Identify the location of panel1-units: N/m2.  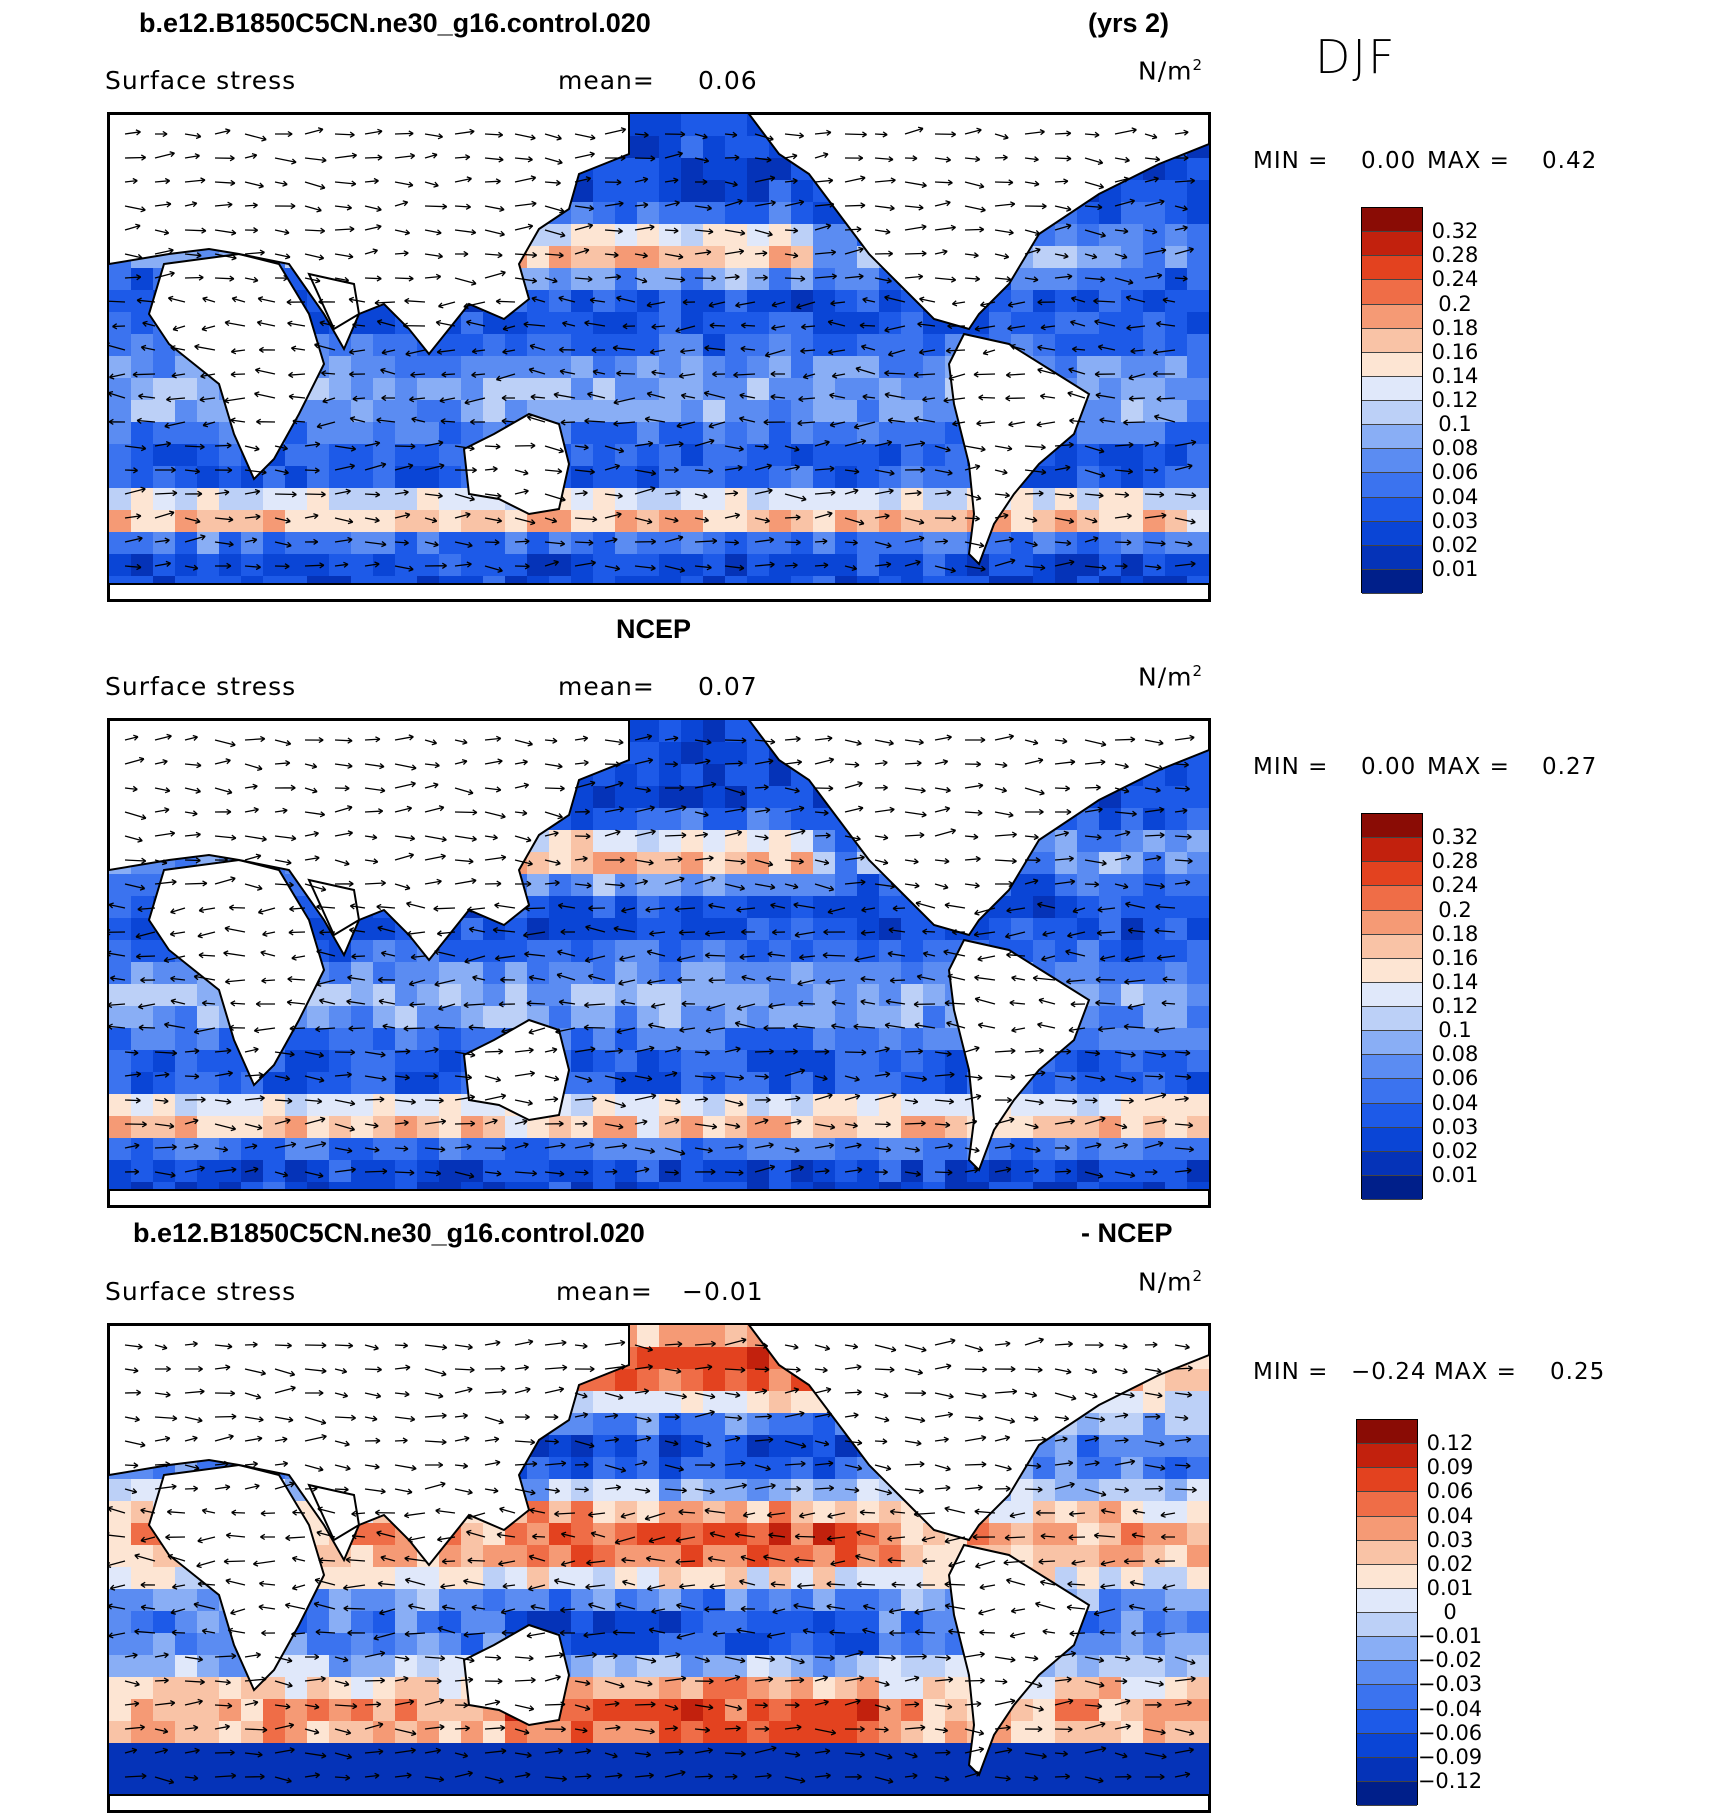
(1171, 71).